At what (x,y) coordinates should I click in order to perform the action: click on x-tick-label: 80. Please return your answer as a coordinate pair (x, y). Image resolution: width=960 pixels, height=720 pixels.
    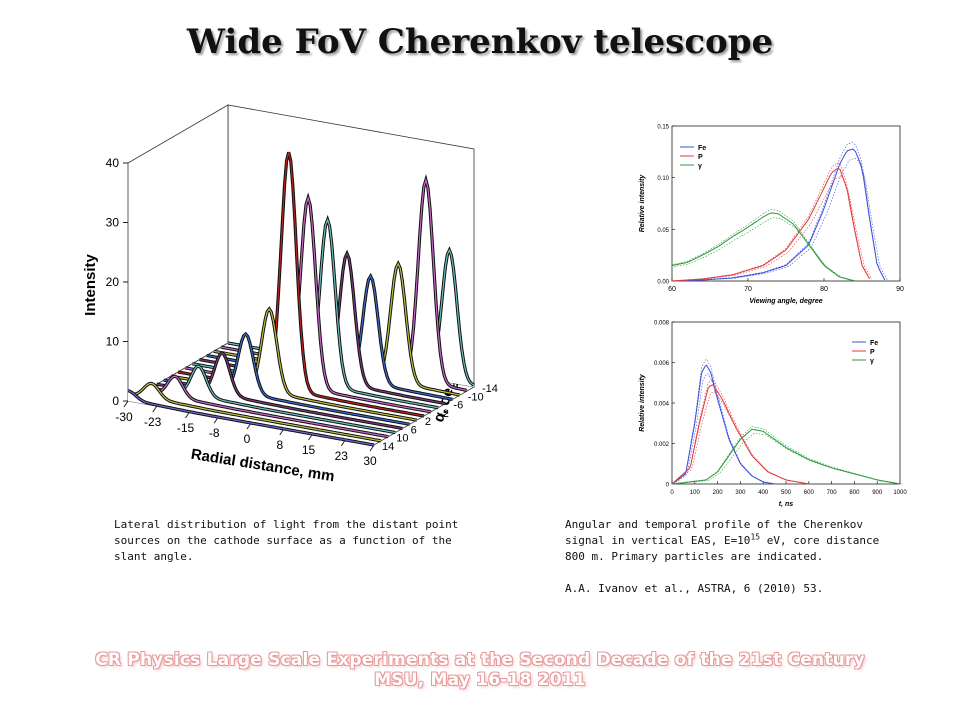
    Looking at the image, I should click on (824, 289).